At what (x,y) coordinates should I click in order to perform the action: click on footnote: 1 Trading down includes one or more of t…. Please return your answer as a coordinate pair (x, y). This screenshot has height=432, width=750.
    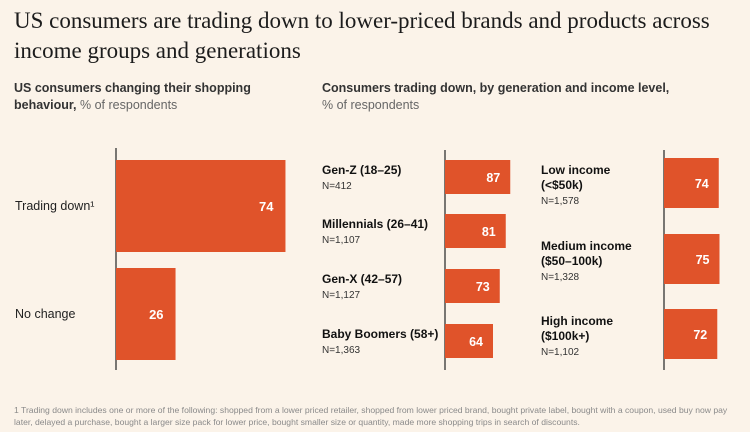
    Looking at the image, I should click on (371, 416).